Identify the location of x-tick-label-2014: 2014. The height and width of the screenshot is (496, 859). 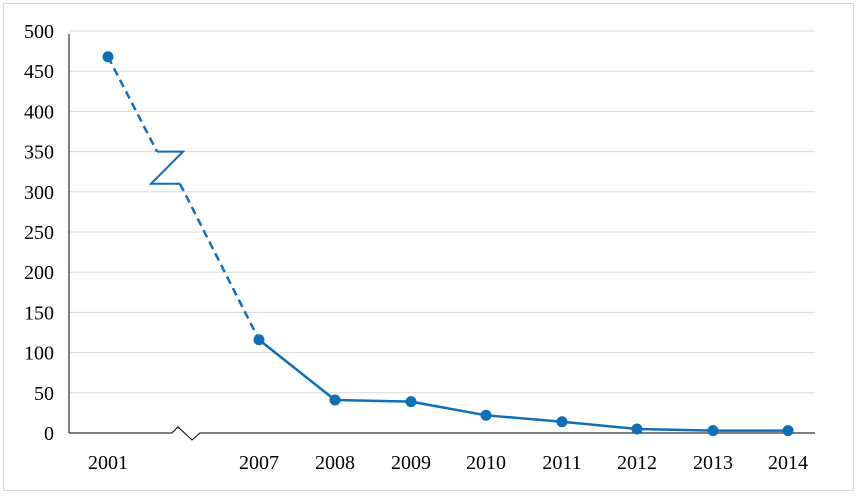
(788, 463).